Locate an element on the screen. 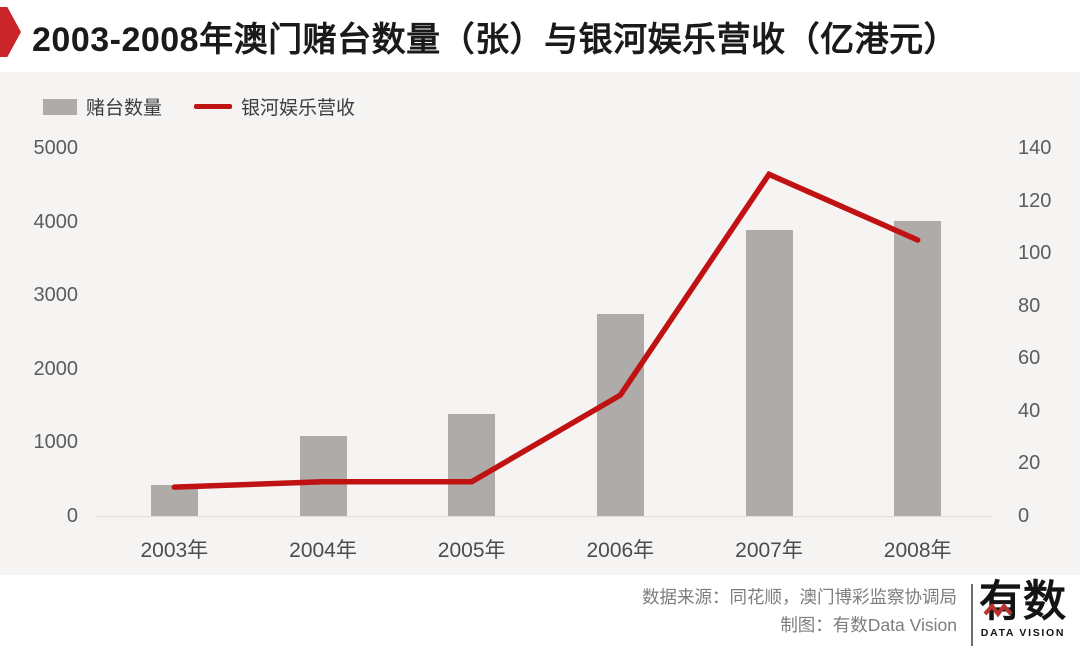 Image resolution: width=1080 pixels, height=649 pixels. y-tick-right: 80 is located at coordinates (1029, 305).